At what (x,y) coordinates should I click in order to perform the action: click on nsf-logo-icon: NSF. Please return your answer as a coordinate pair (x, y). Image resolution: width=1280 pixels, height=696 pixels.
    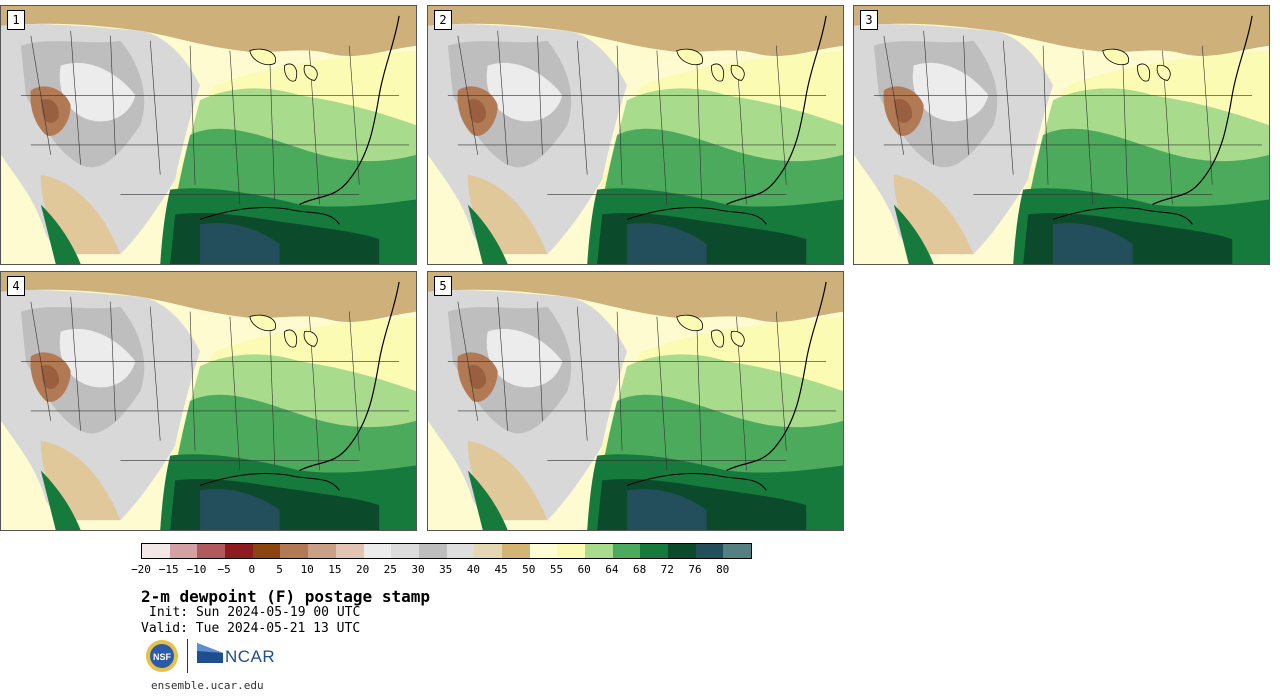
    Looking at the image, I should click on (162, 656).